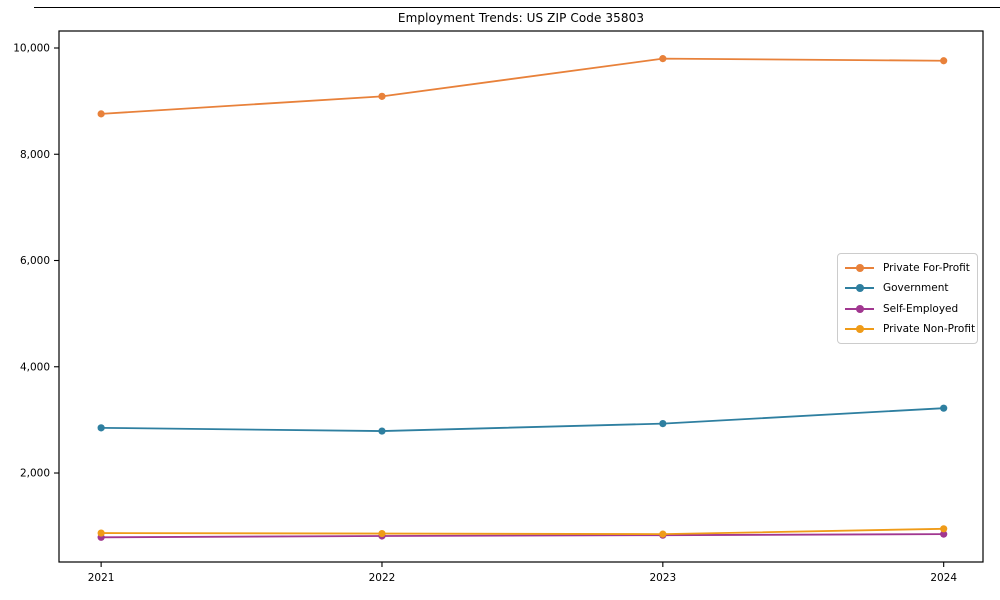 The image size is (1000, 600). Describe the element at coordinates (521, 18) in the screenshot. I see `chart-title: Employment Trends: US ZIP Code 35803` at that location.